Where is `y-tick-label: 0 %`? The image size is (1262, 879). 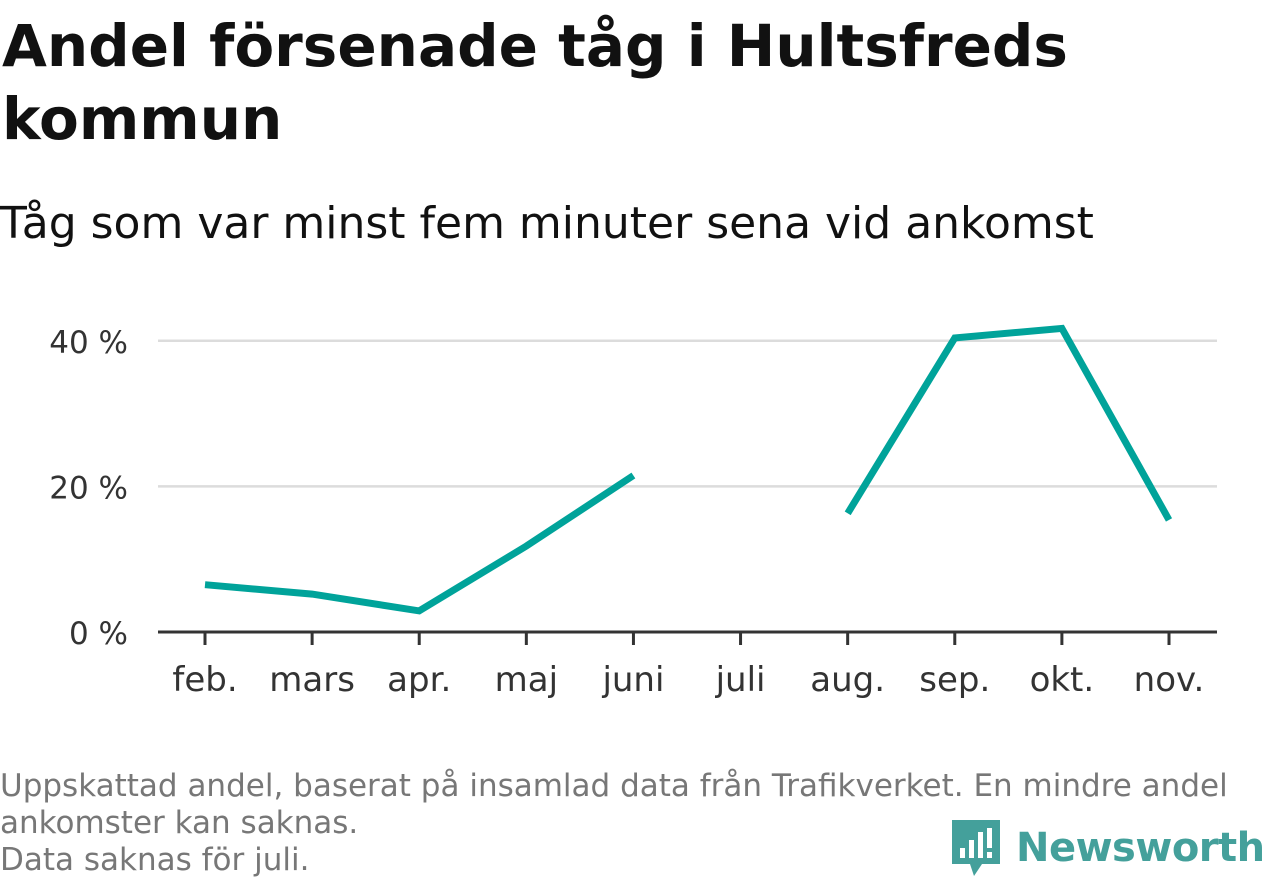
y-tick-label: 0 % is located at coordinates (98, 634).